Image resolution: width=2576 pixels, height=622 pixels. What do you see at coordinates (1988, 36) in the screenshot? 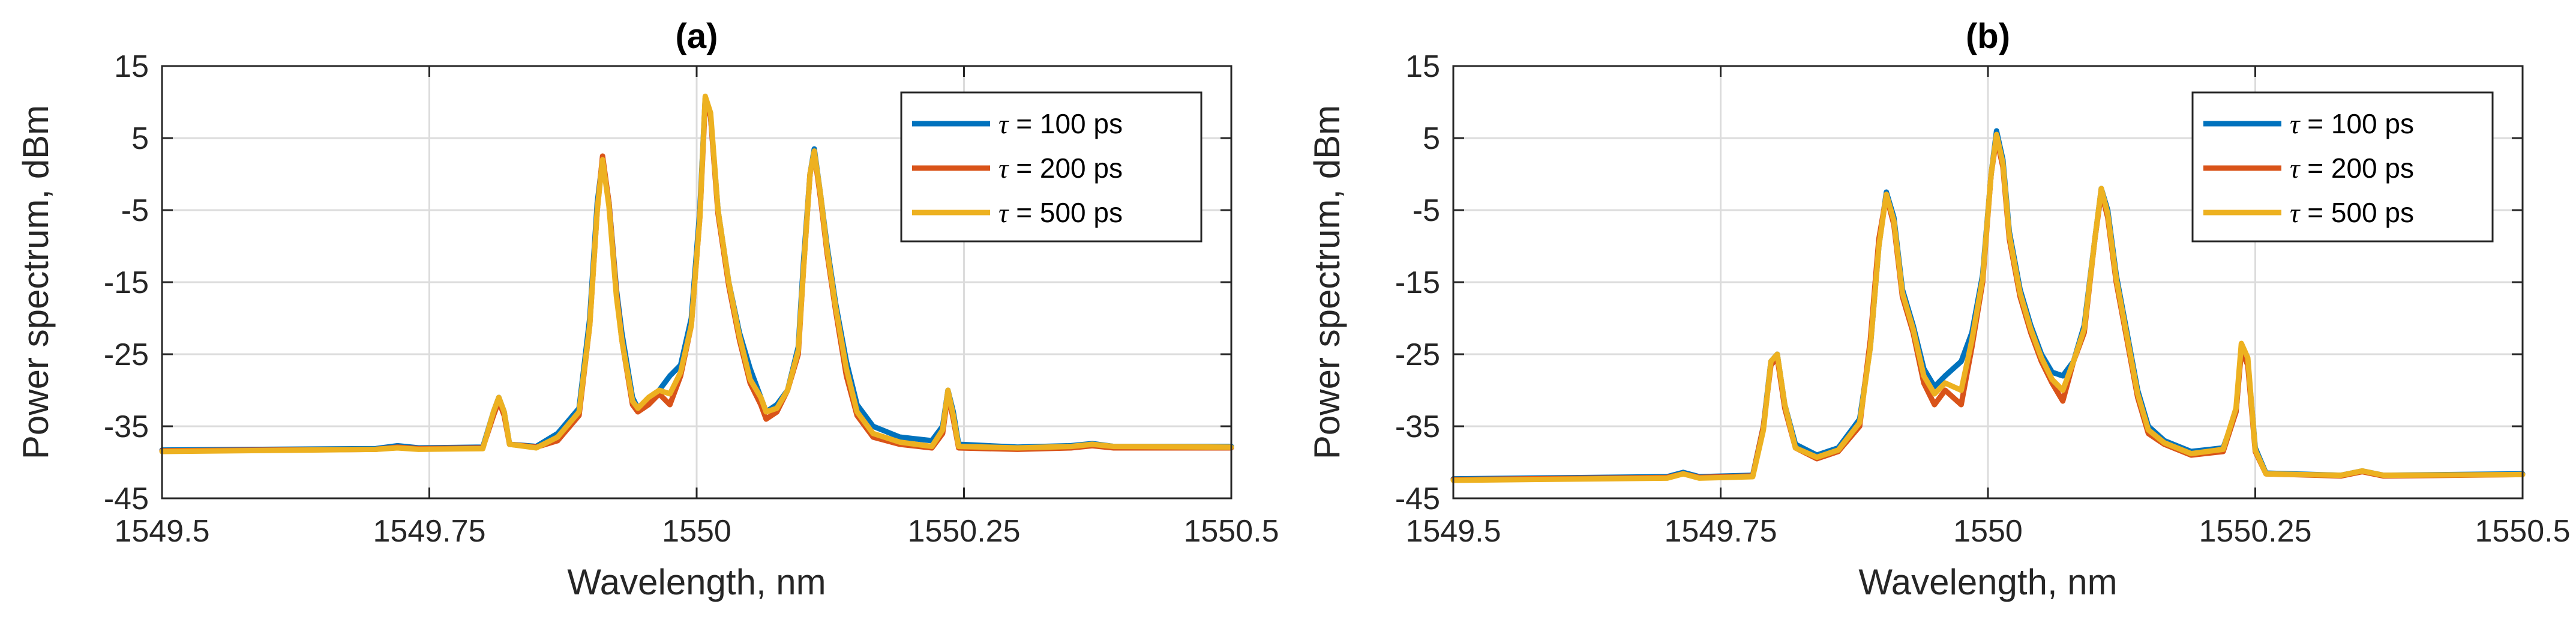
I see `chart-title: (b)` at bounding box center [1988, 36].